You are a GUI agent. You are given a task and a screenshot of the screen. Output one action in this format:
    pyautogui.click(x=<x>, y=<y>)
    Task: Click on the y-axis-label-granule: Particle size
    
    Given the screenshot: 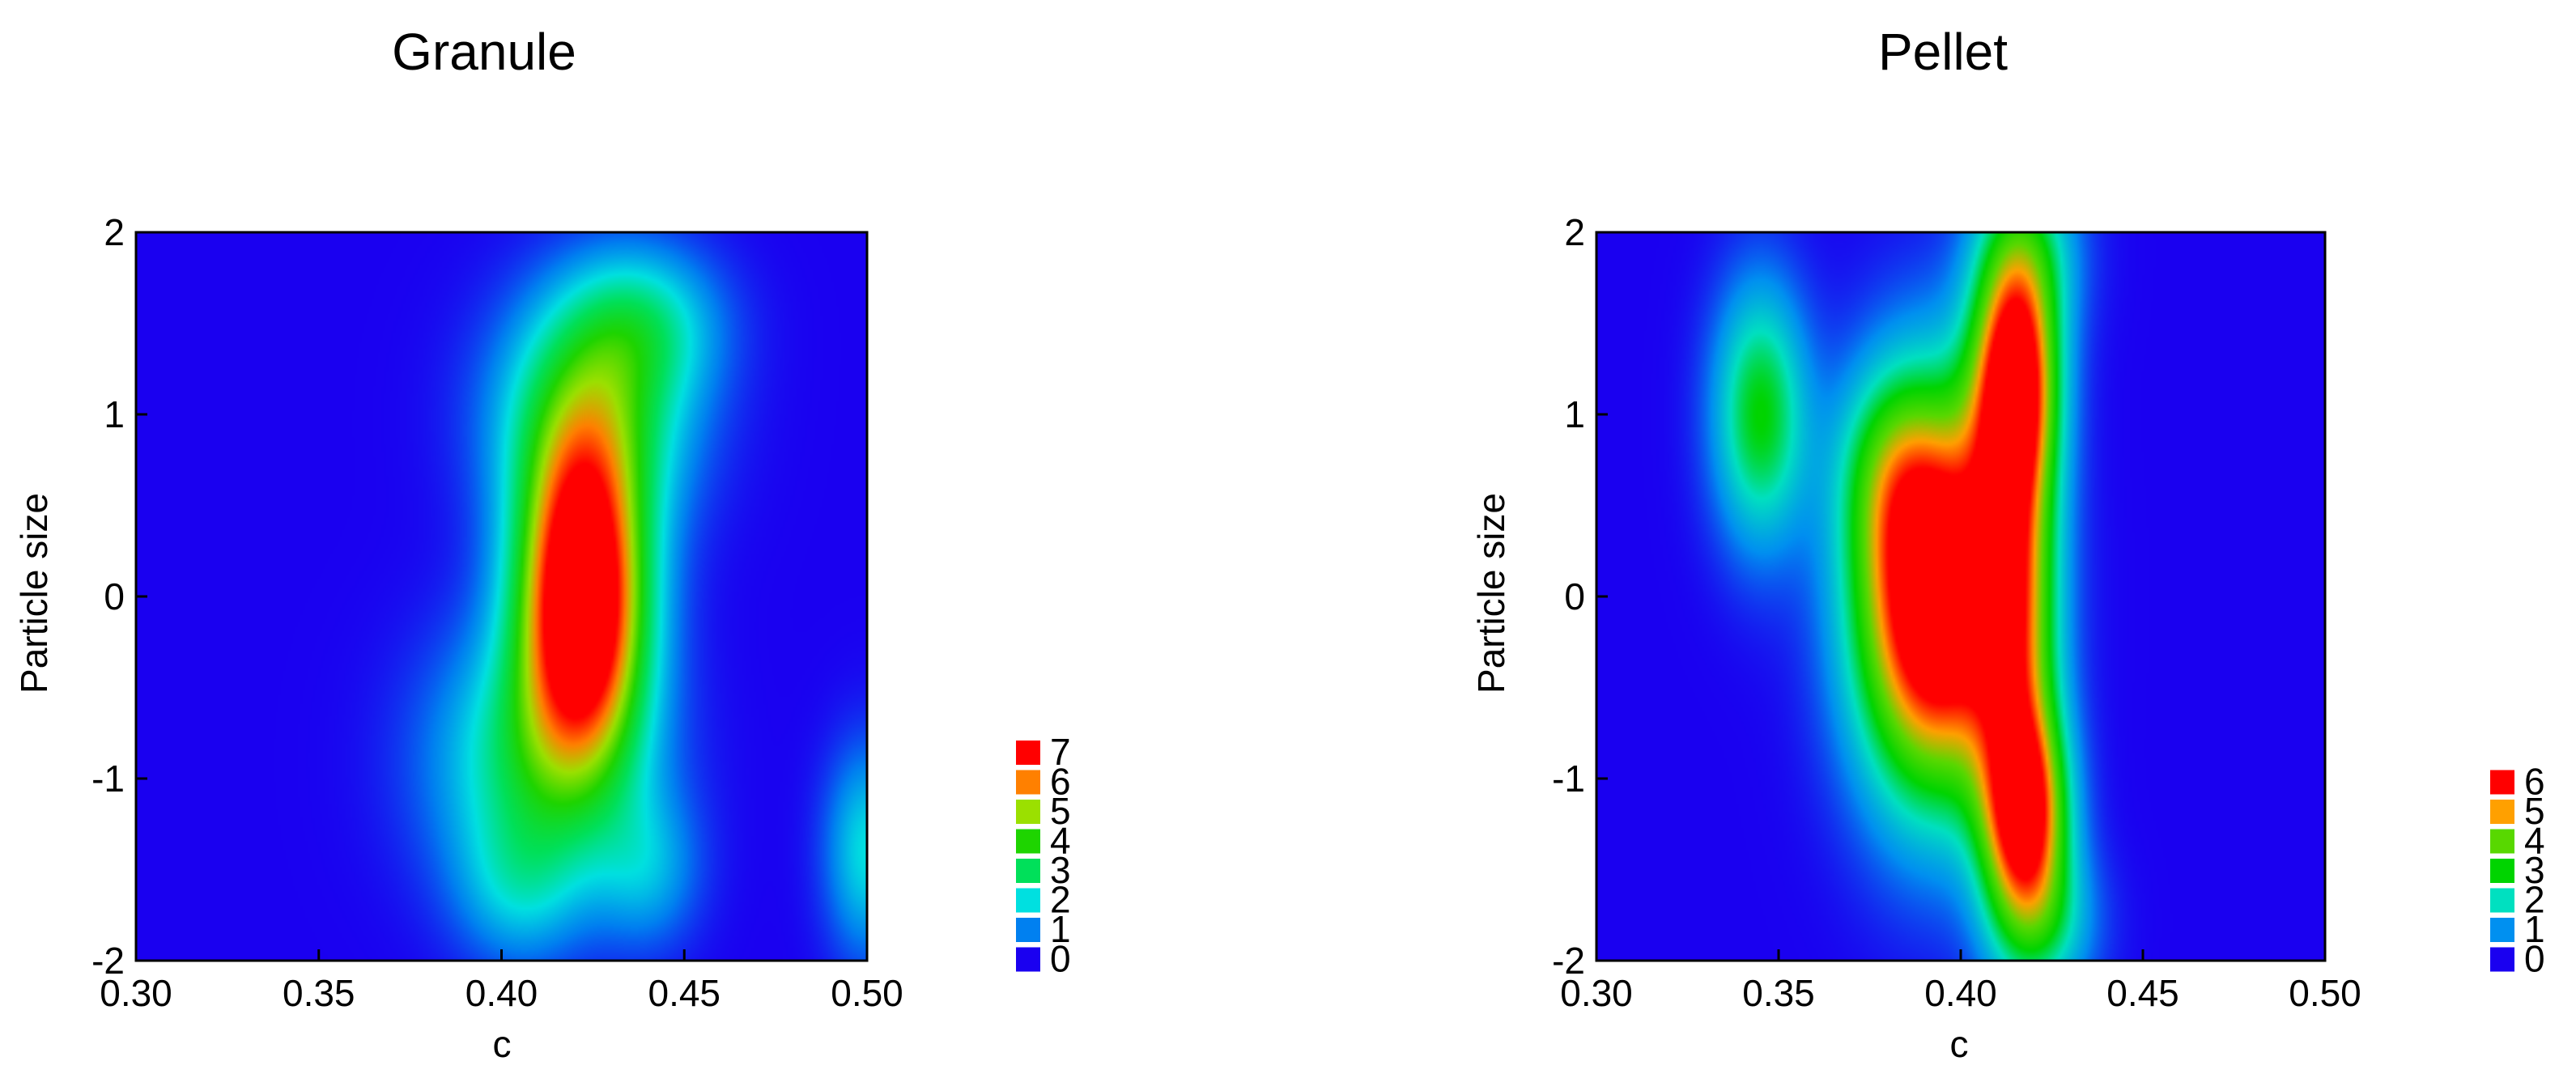 What is the action you would take?
    pyautogui.click(x=34, y=593)
    